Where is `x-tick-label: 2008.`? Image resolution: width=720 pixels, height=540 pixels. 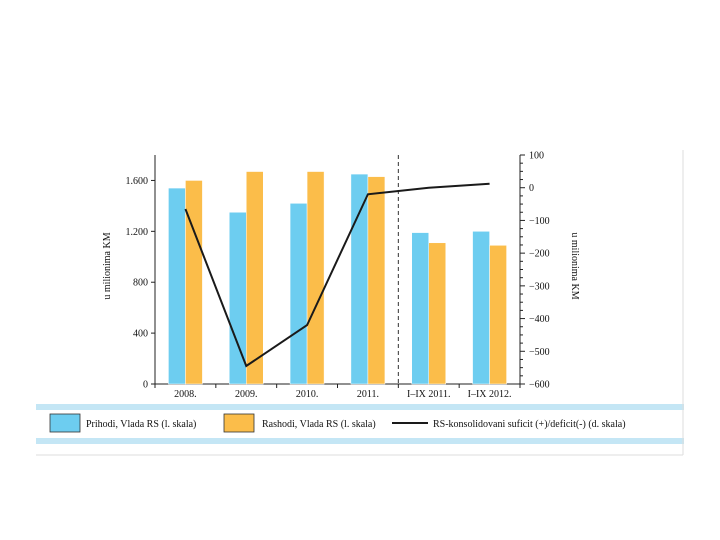 x-tick-label: 2008. is located at coordinates (185, 394).